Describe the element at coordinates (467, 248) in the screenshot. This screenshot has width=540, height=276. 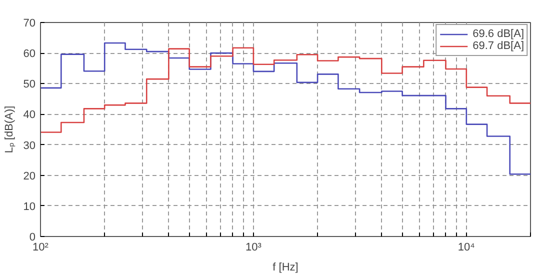
I see `x-tick-label: 10⁴` at that location.